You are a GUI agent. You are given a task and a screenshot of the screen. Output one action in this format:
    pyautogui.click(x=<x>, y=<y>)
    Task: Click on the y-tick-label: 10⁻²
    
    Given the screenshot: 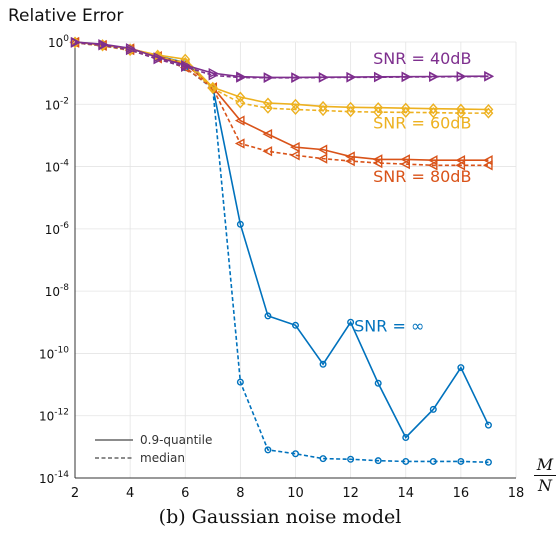 What is the action you would take?
    pyautogui.click(x=57, y=104)
    